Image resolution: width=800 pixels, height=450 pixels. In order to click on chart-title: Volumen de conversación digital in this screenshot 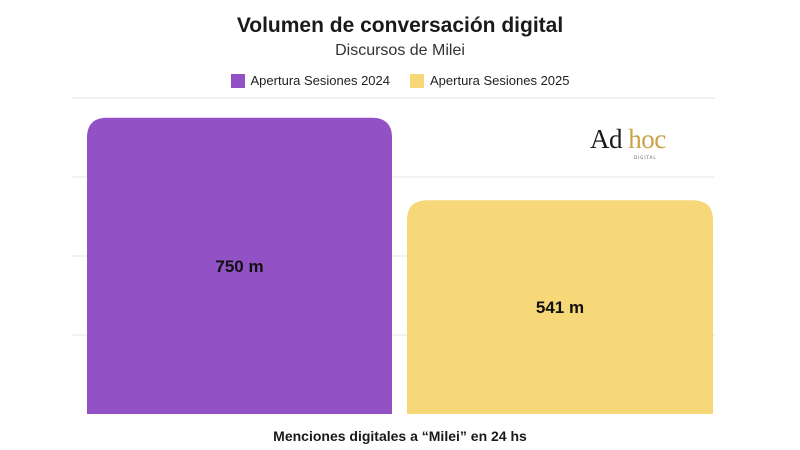, I will do `click(400, 25)`.